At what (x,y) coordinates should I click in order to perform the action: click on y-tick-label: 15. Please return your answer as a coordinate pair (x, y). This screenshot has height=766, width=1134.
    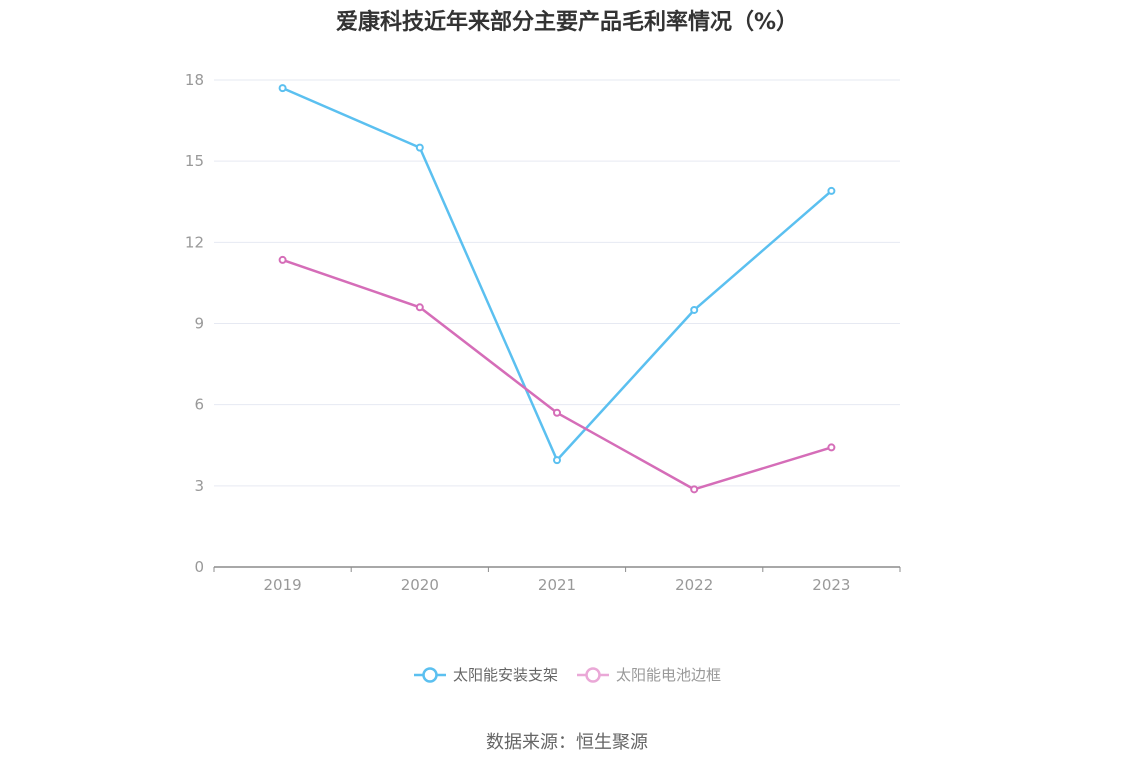
    Looking at the image, I should click on (194, 161).